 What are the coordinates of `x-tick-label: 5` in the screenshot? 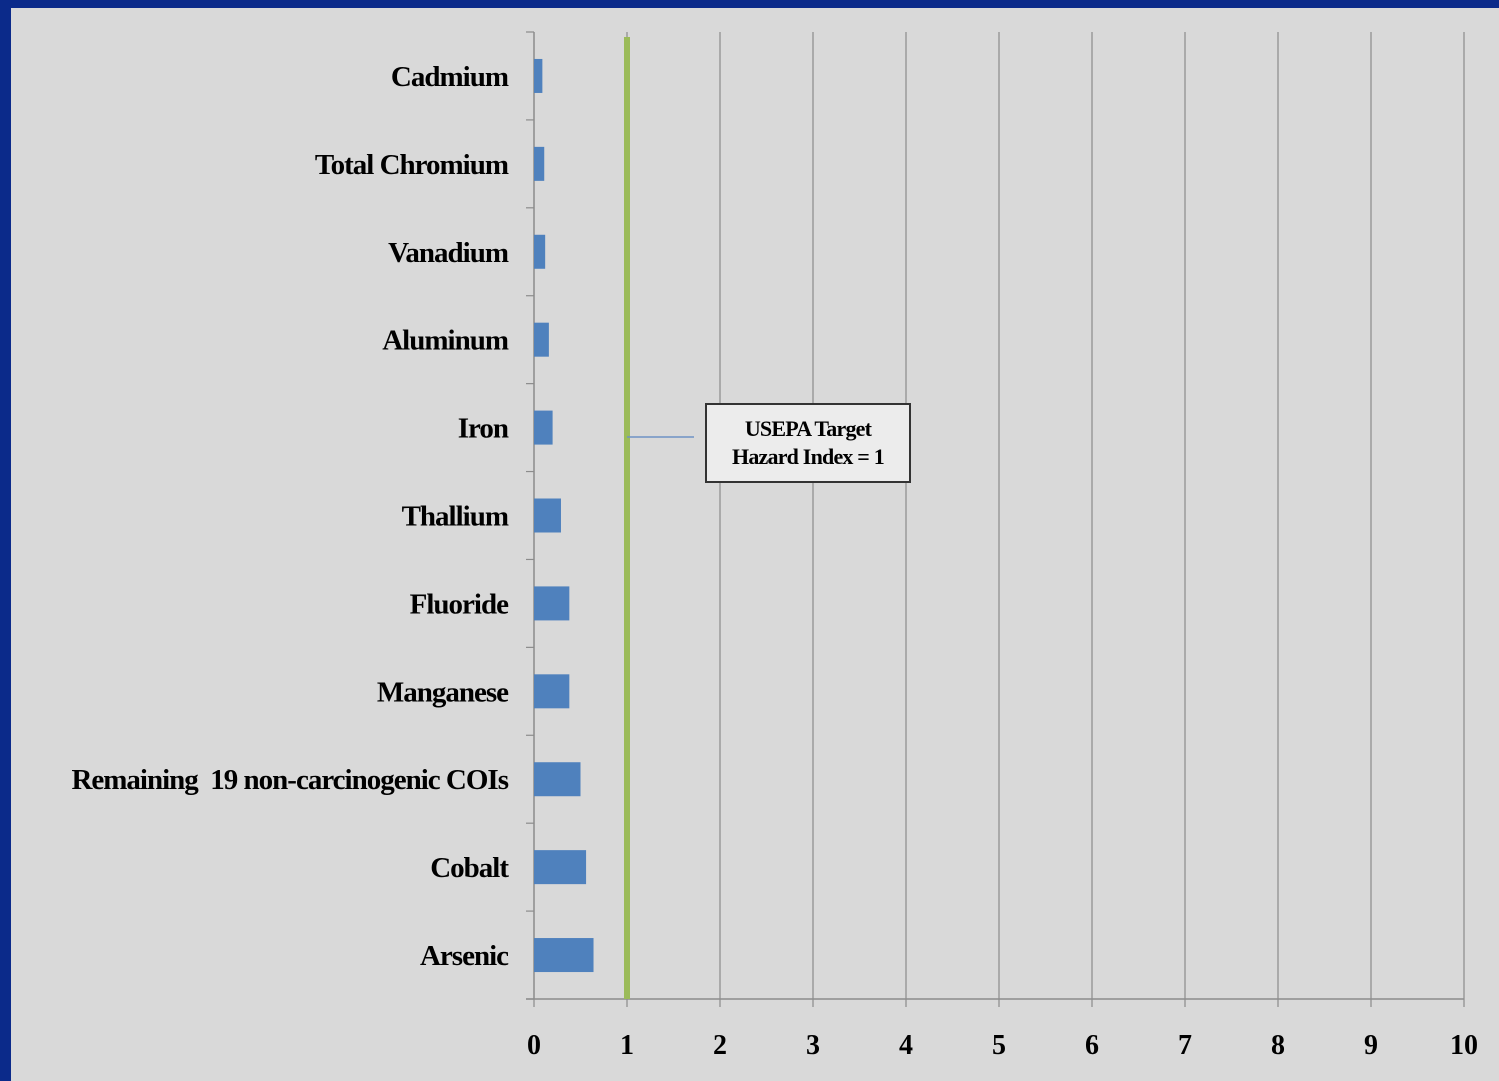 It's located at (999, 1045).